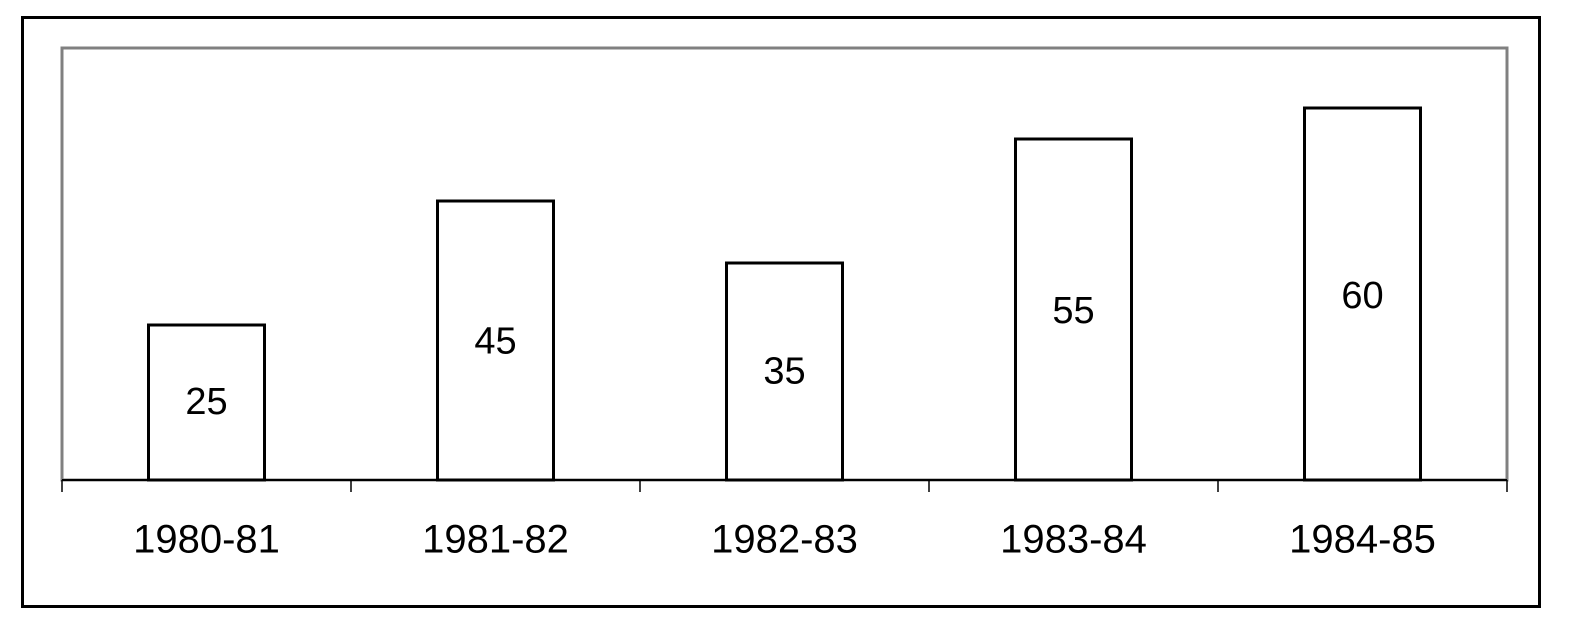  Describe the element at coordinates (1073, 540) in the screenshot. I see `x-tick-label-1983-84: 1983-84` at that location.